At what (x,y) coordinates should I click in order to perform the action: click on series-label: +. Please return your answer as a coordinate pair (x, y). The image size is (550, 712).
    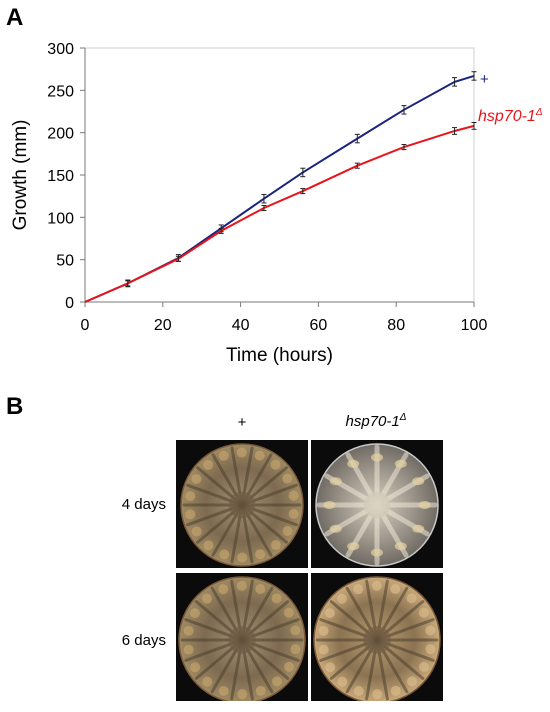
    Looking at the image, I should click on (484, 79).